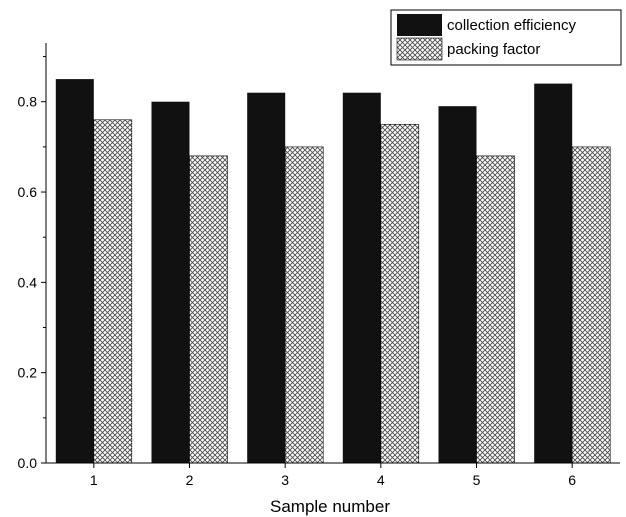 This screenshot has width=626, height=517. What do you see at coordinates (28, 373) in the screenshot?
I see `y-tick-label-0.2: 0.2` at bounding box center [28, 373].